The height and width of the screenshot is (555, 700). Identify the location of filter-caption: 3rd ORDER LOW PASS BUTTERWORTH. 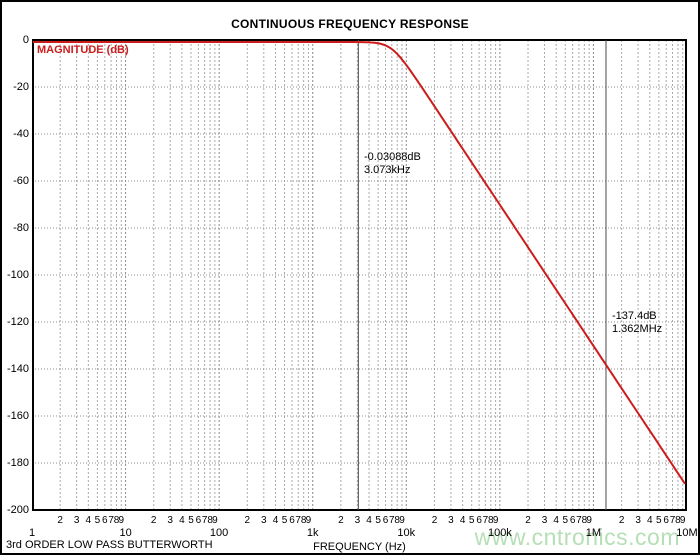
(109, 545).